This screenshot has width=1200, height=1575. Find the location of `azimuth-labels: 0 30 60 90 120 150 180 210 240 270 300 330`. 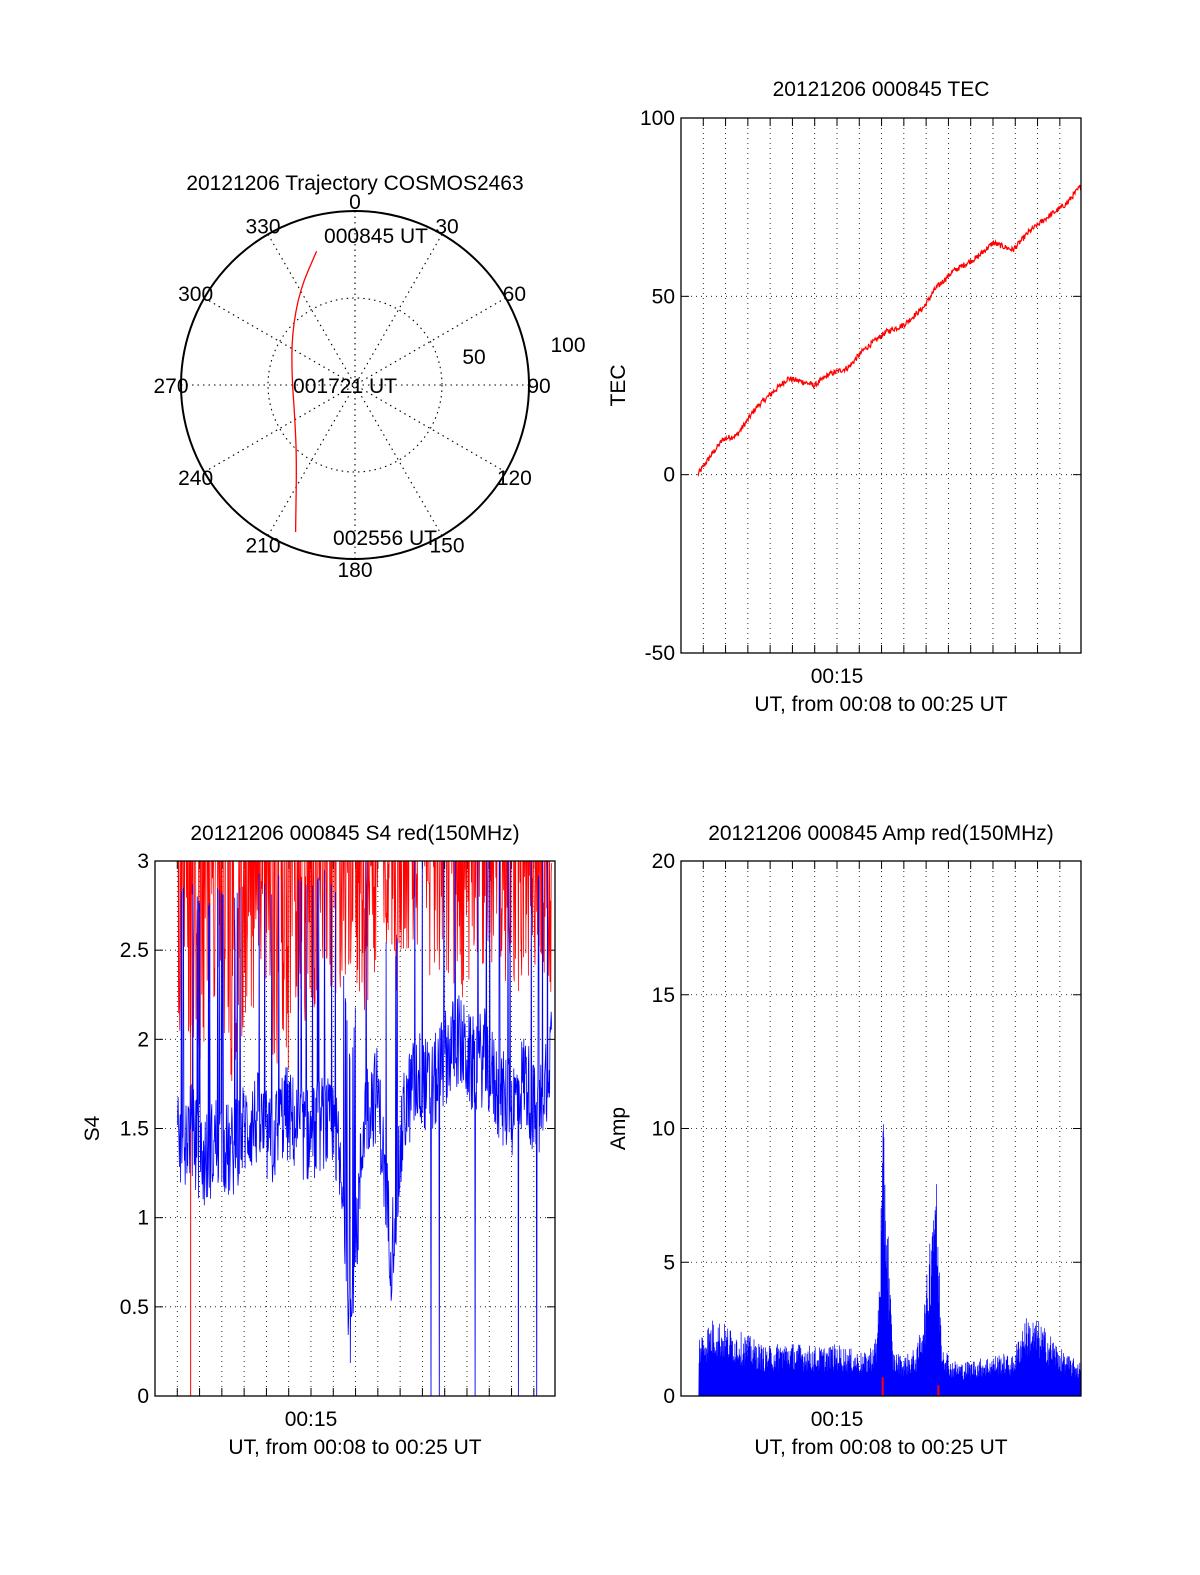

azimuth-labels: 0 30 60 90 120 150 180 210 240 270 300 330 is located at coordinates (351, 386).